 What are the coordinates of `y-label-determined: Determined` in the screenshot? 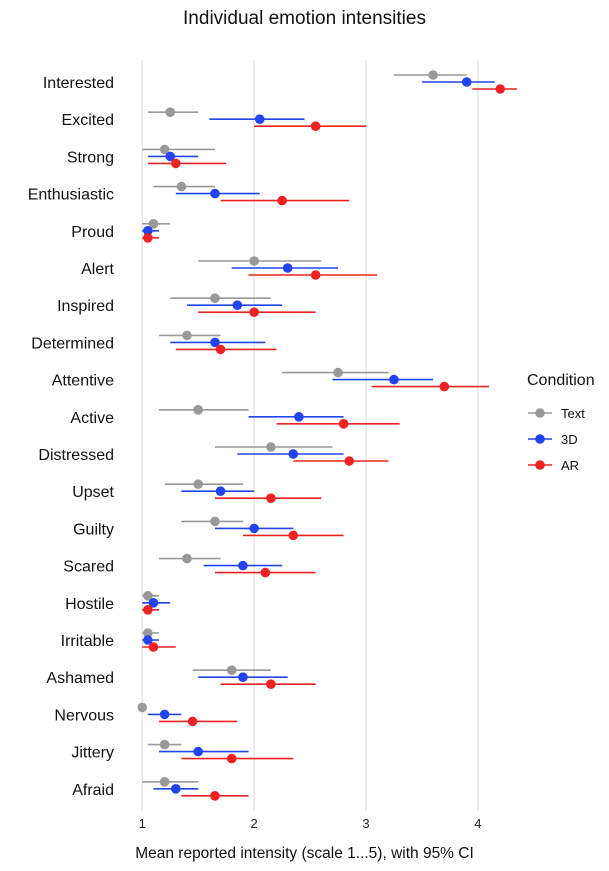 It's located at (72, 343).